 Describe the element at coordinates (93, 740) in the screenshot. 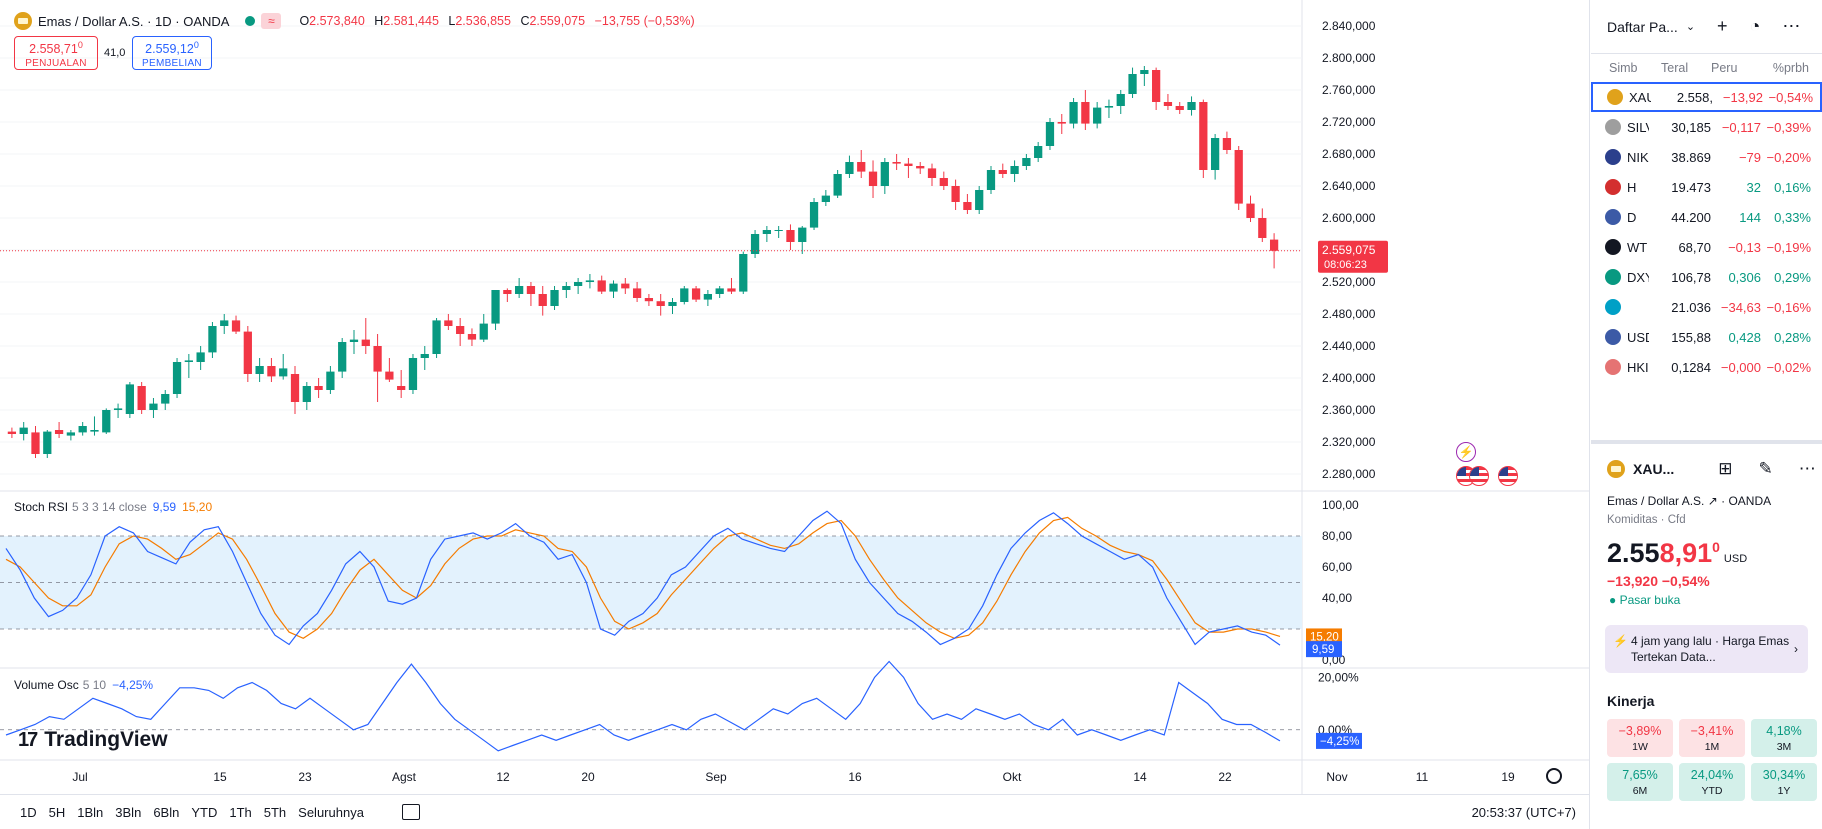

I see `tradingview-logo: 17 TradingView` at that location.